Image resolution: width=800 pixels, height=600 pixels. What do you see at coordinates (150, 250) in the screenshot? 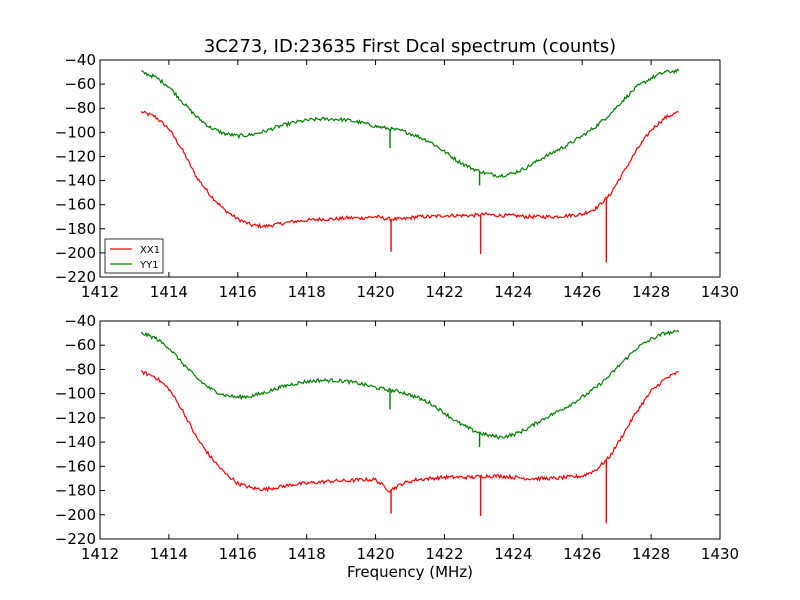
I see `legend-label-xx1: XX1` at bounding box center [150, 250].